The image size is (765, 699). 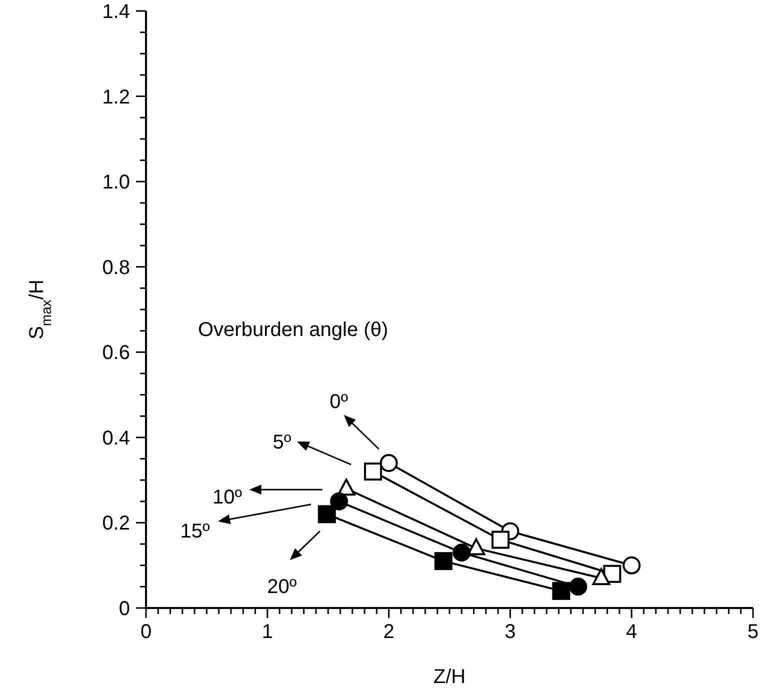 I want to click on x-tick-label: 3, so click(x=510, y=632).